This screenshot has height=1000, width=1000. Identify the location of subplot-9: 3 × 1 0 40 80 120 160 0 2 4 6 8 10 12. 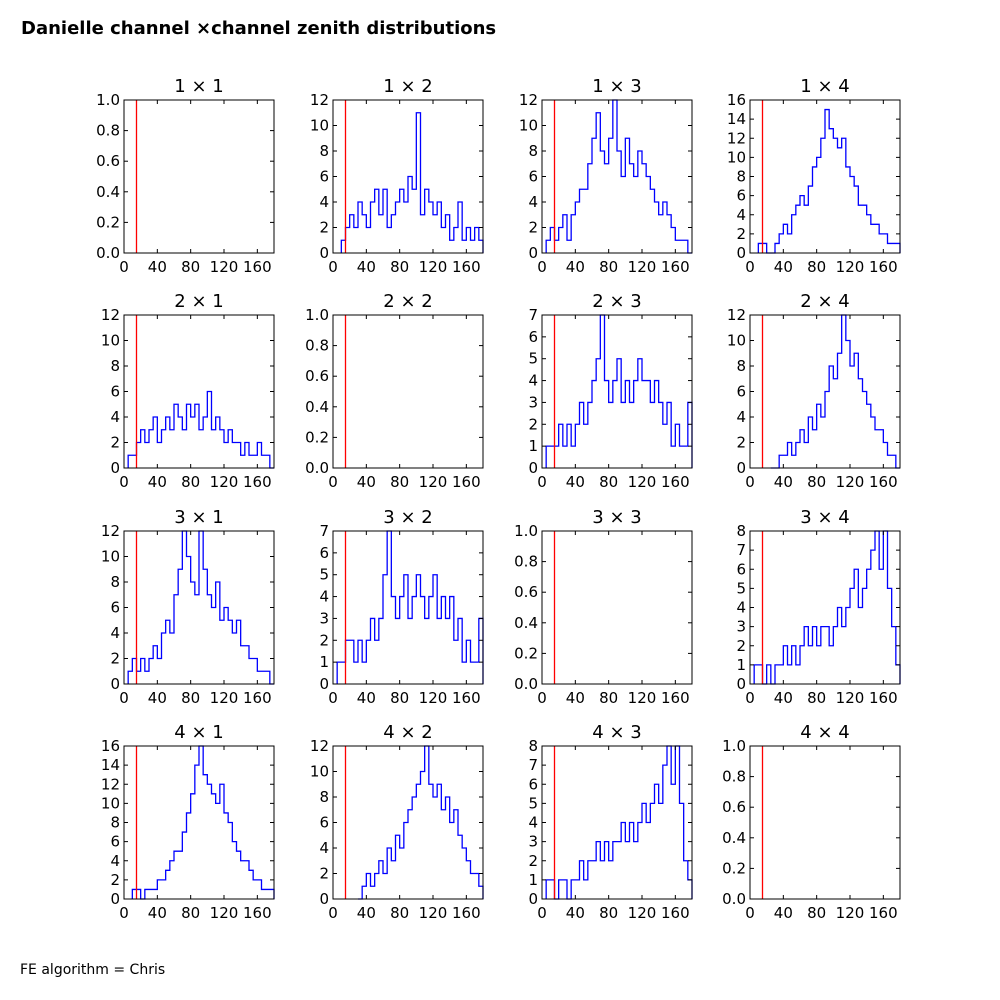
(188, 607).